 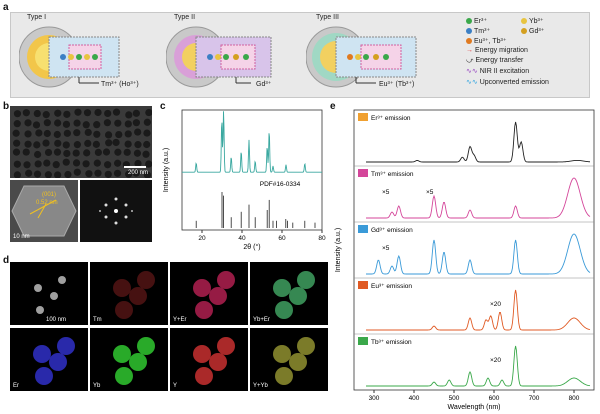 I want to click on elemental-map-cell: Er, so click(x=49, y=359).